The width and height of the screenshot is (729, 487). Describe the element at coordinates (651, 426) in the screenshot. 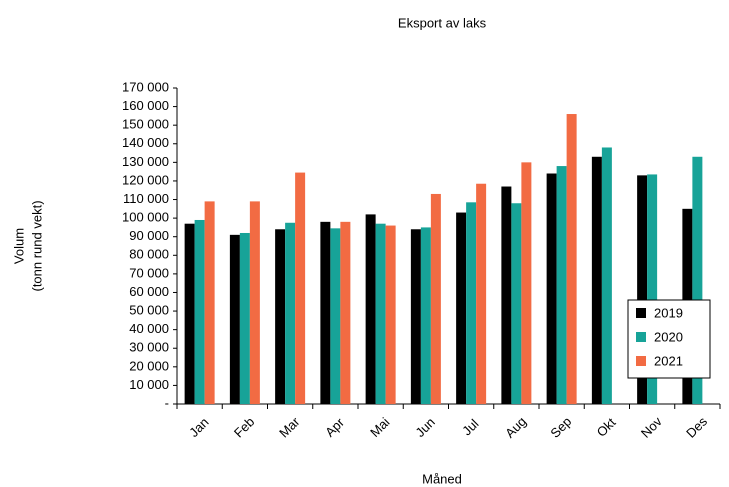

I see `x-tick-label: Nov` at that location.